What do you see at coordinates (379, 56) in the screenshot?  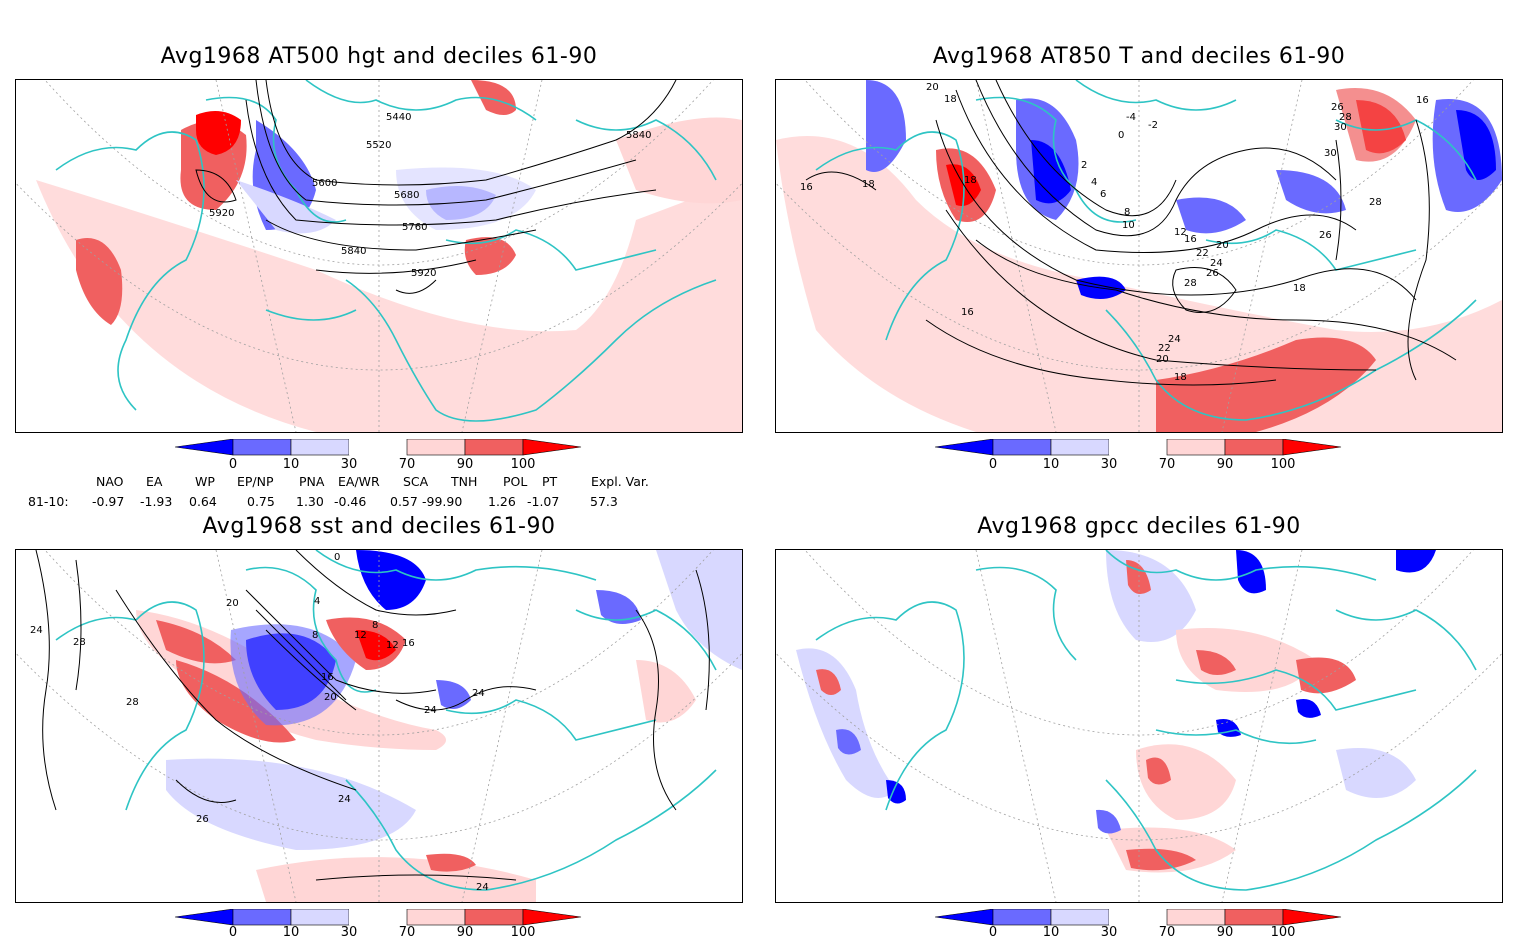 I see `panel-title-hgt: Avg1968 AT500 hgt and deciles 61-90` at bounding box center [379, 56].